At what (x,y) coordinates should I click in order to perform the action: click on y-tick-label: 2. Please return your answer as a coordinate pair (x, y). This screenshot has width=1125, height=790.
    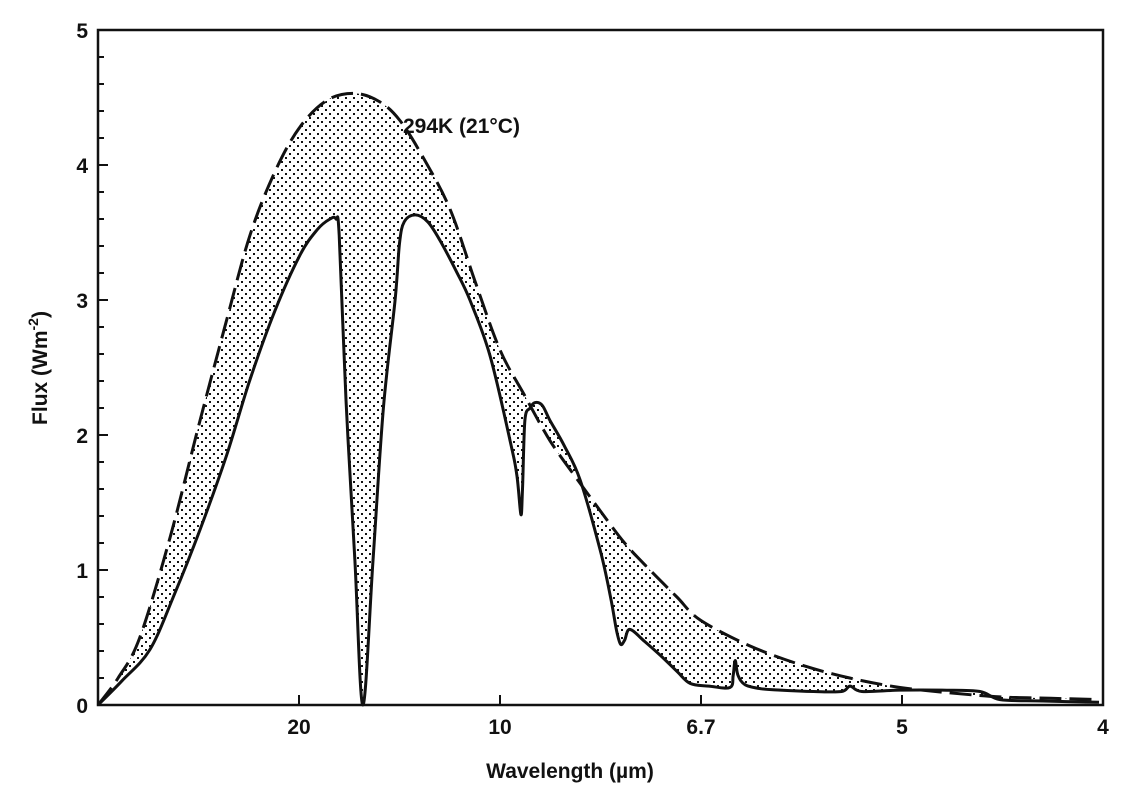
    Looking at the image, I should click on (82, 436).